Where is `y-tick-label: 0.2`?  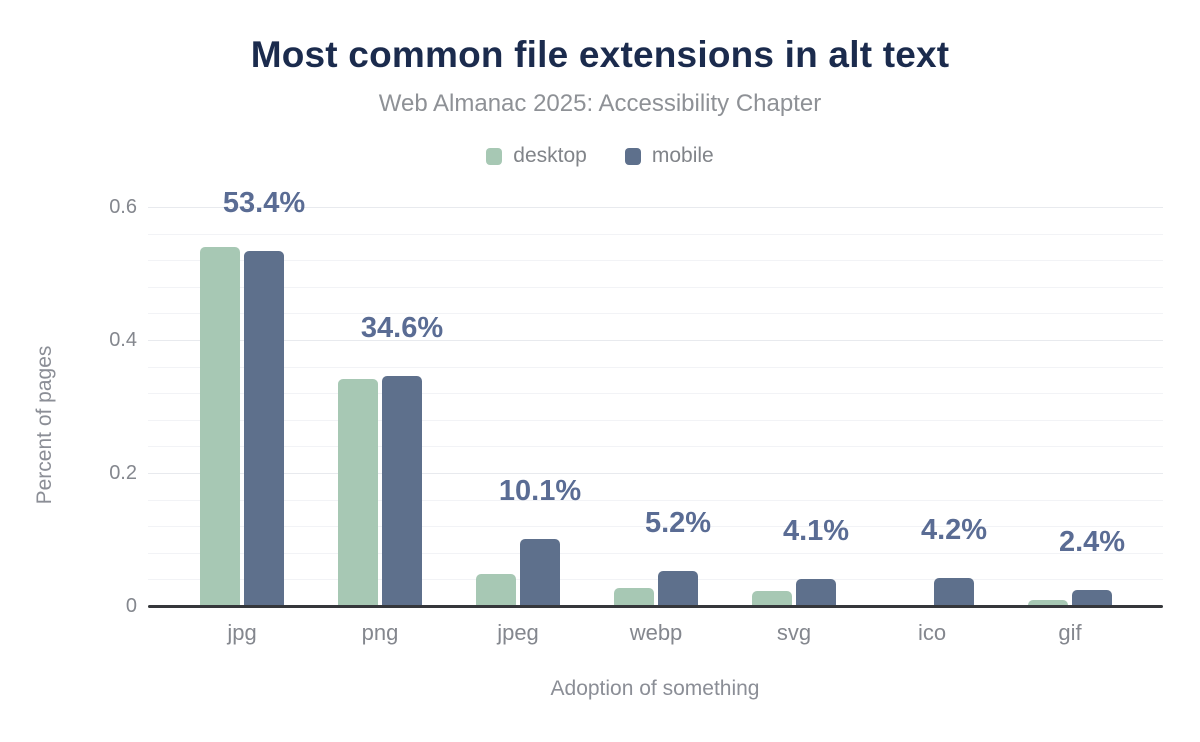
y-tick-label: 0.2 is located at coordinates (123, 473).